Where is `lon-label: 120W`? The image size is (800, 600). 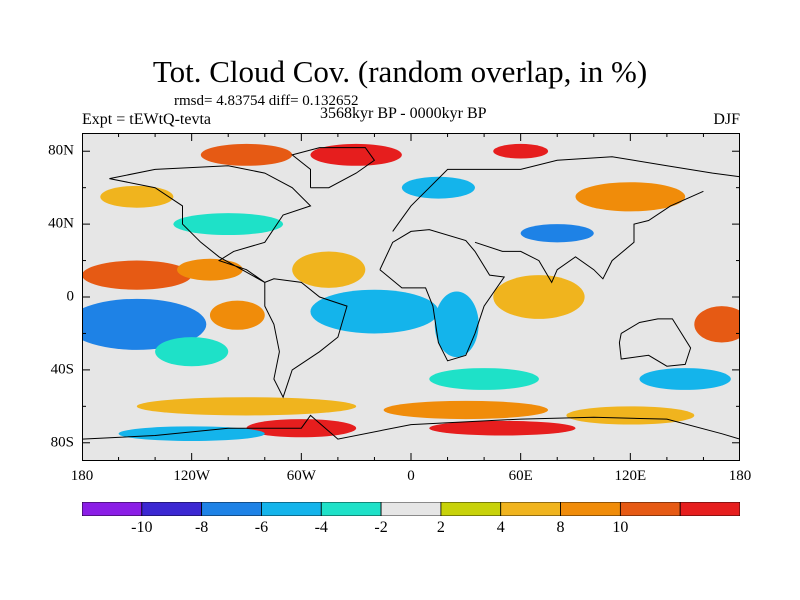
lon-label: 120W is located at coordinates (191, 476).